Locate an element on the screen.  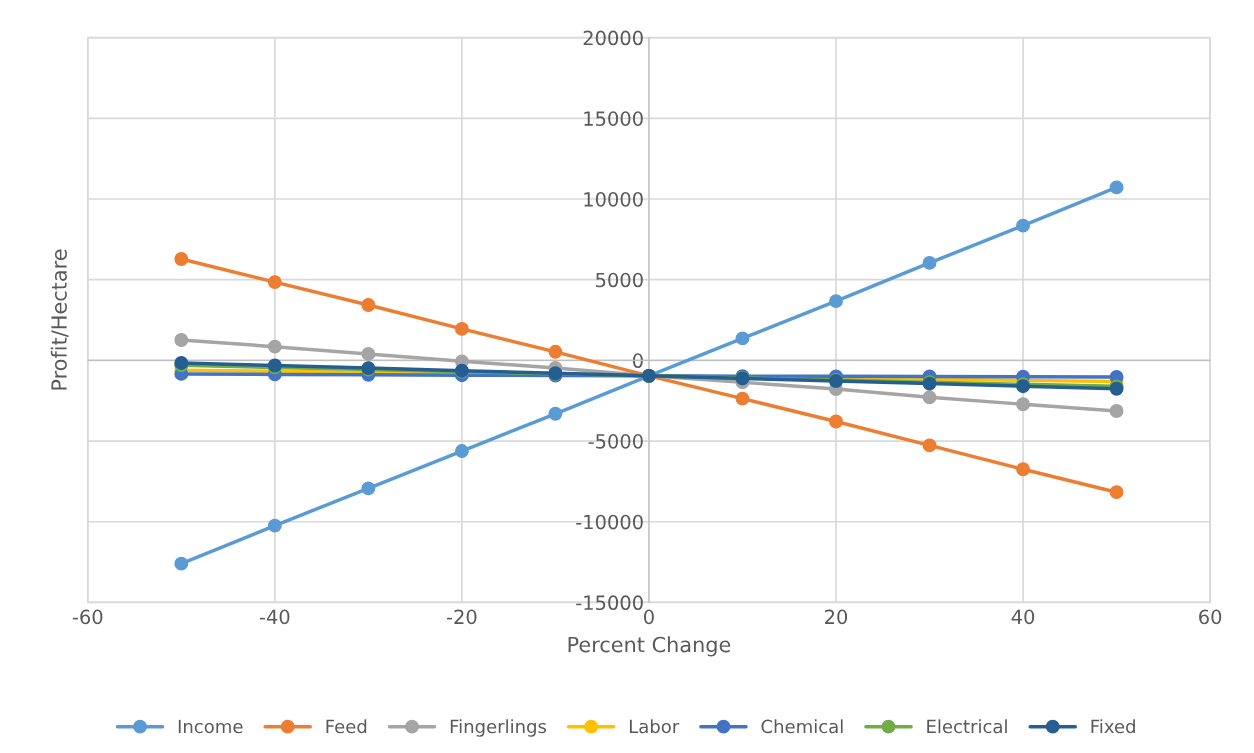
y-tick-label: 15000 is located at coordinates (613, 118).